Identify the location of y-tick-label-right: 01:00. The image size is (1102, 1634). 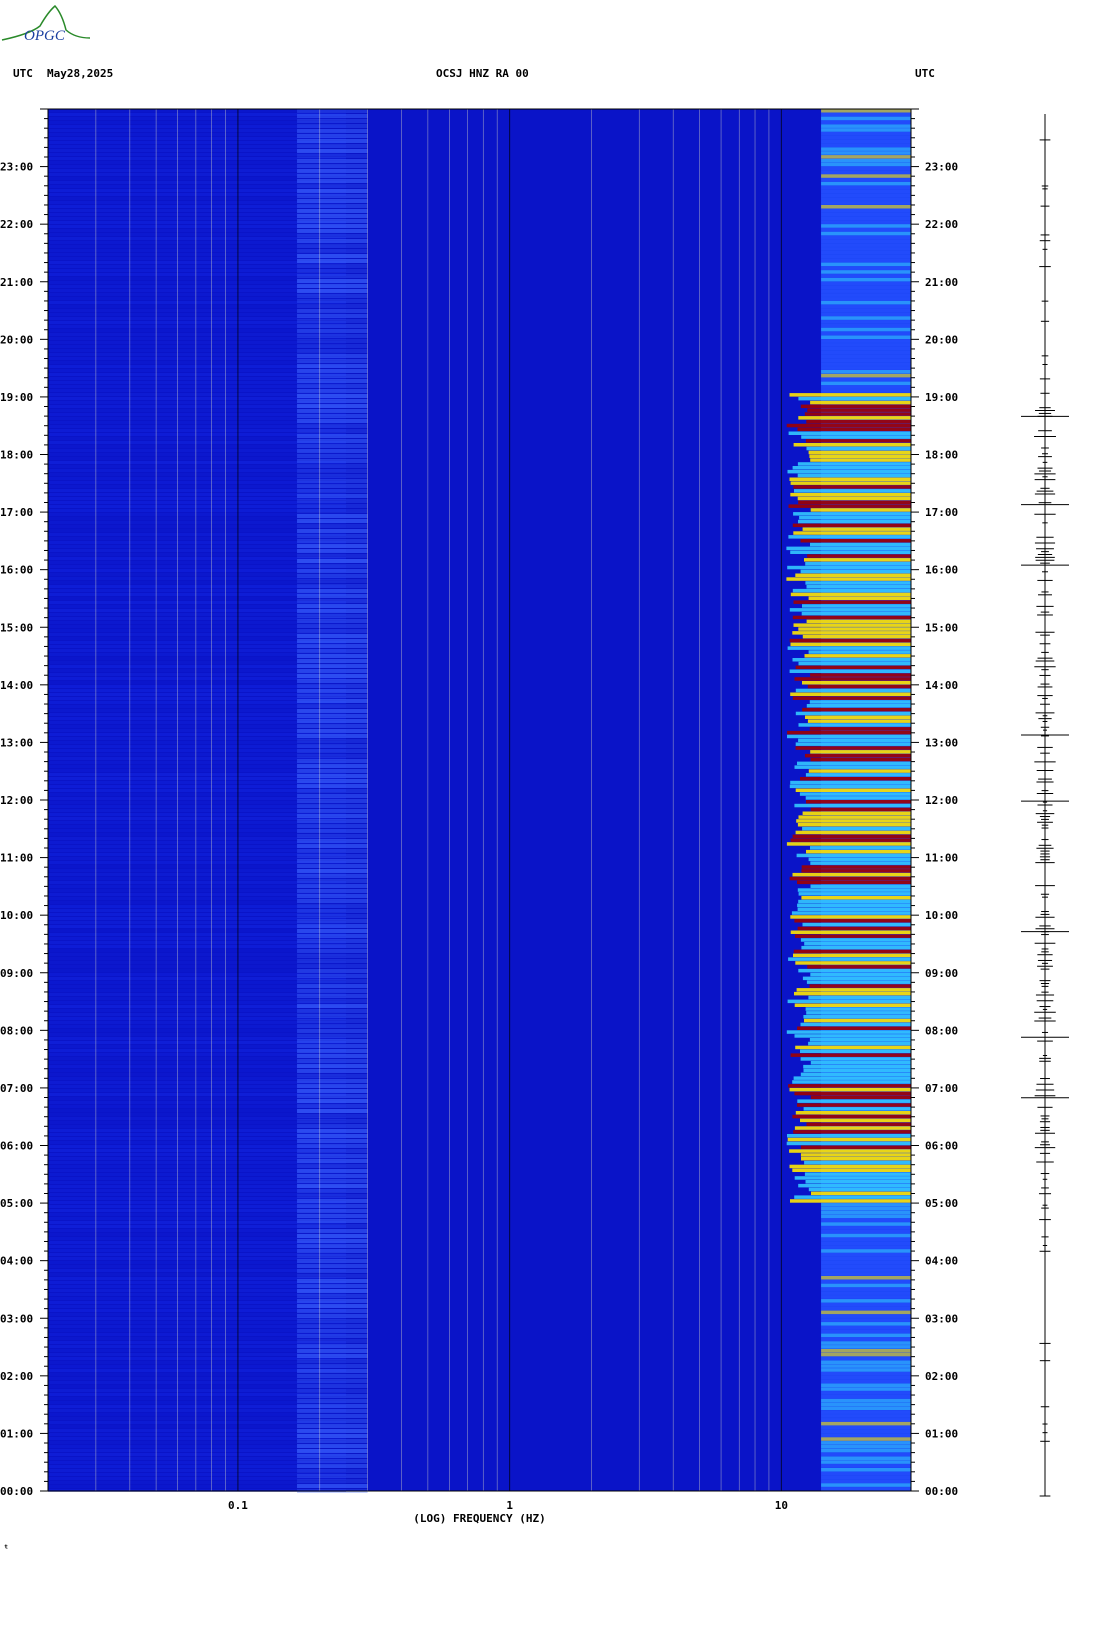
(941, 1433).